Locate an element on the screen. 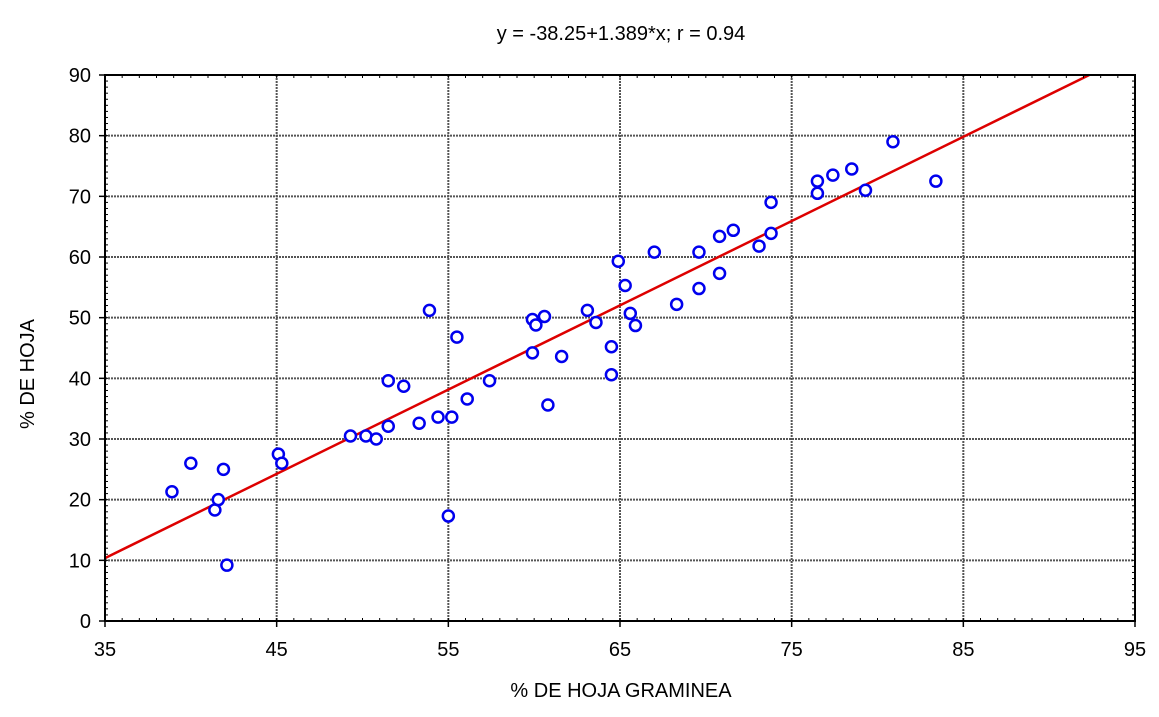 The width and height of the screenshot is (1159, 717). y-tick-label: 80 is located at coordinates (80, 137).